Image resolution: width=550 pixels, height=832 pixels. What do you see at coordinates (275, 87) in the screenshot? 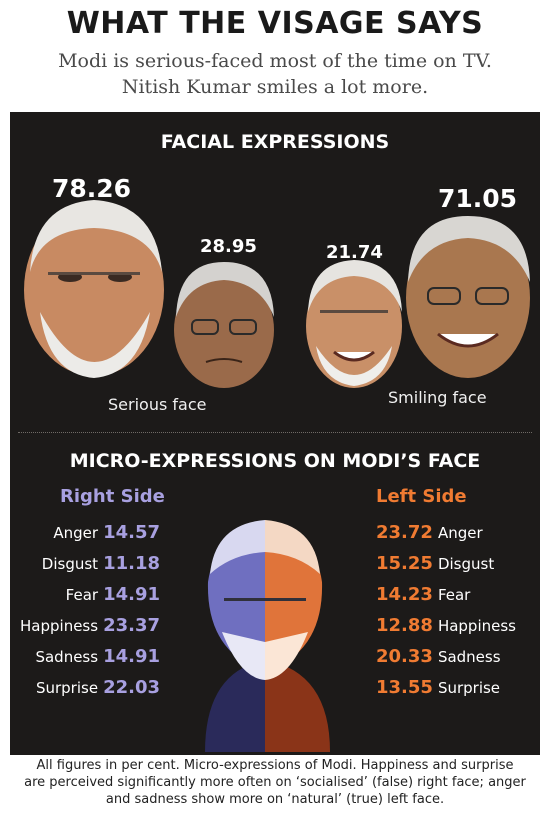
I see `subhead-line-2: Nitish Kumar smiles a lot more.` at bounding box center [275, 87].